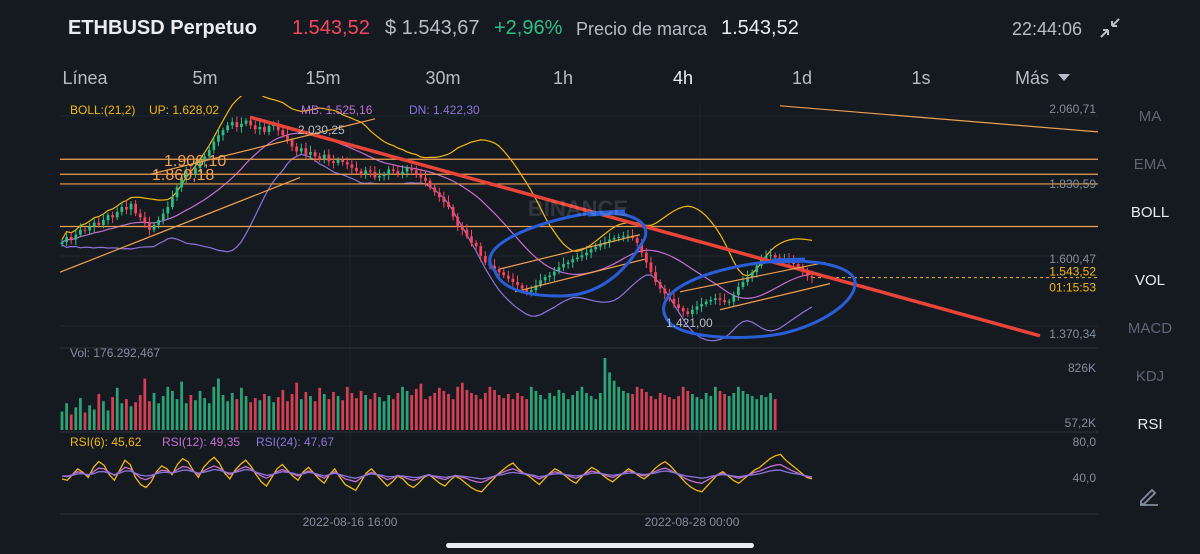 Image resolution: width=1200 pixels, height=554 pixels. What do you see at coordinates (102, 110) in the screenshot?
I see `legend-boll-name: BOLL:(21,2)` at bounding box center [102, 110].